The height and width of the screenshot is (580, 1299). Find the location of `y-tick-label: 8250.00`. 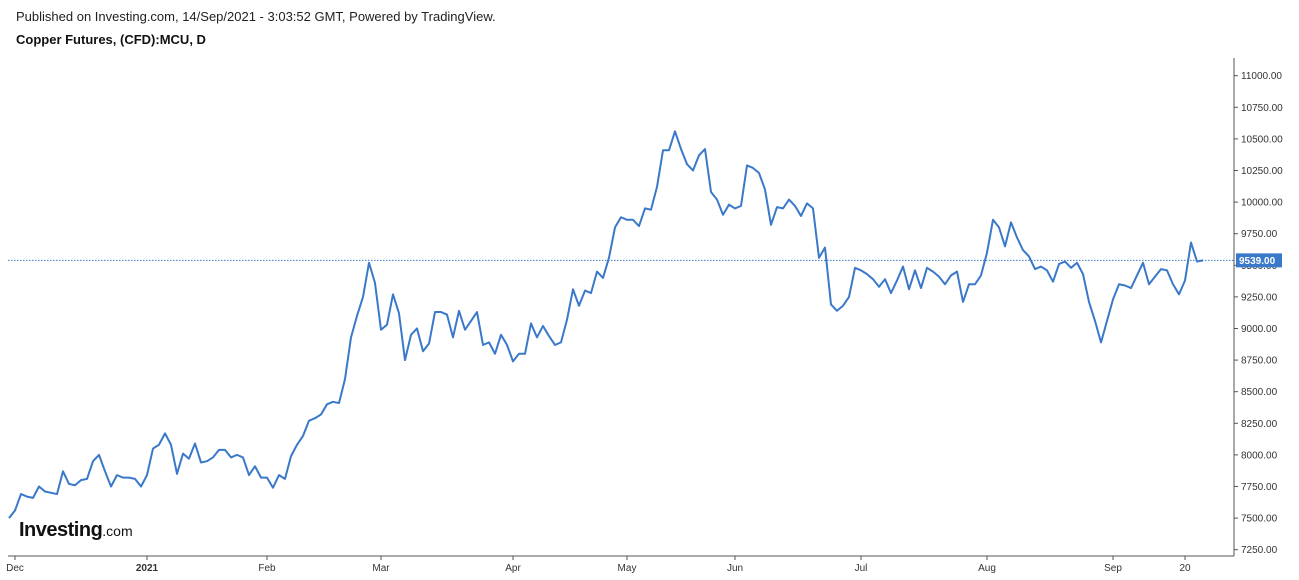

y-tick-label: 8250.00 is located at coordinates (1259, 424).